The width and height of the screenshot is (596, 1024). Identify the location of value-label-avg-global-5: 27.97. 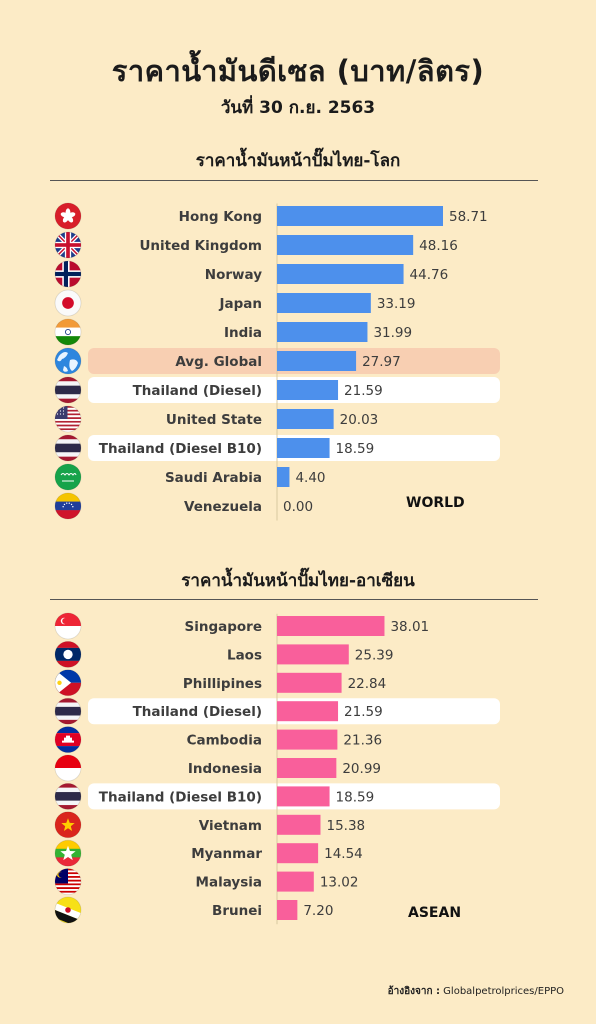
(381, 362).